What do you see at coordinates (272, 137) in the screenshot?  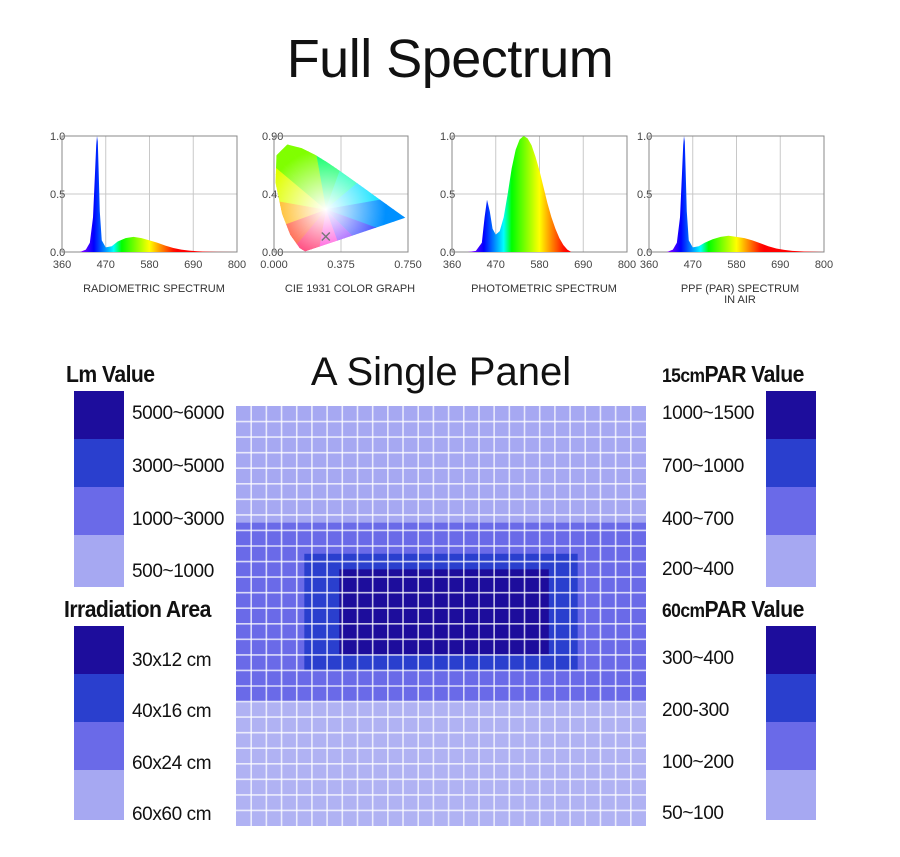 I see `y-tick-label: 0.90` at bounding box center [272, 137].